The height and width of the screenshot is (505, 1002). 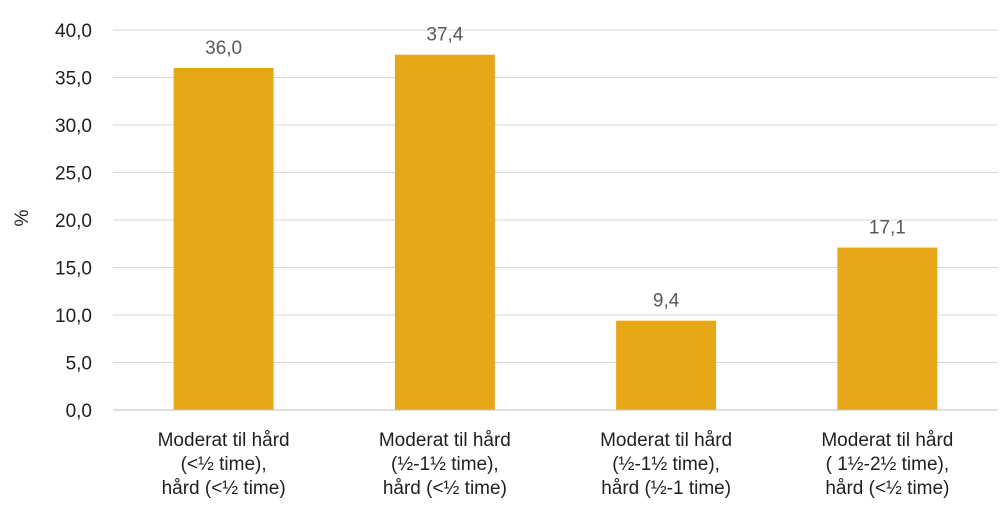 What do you see at coordinates (888, 464) in the screenshot?
I see `category-label: ( 1½-2½ time),` at bounding box center [888, 464].